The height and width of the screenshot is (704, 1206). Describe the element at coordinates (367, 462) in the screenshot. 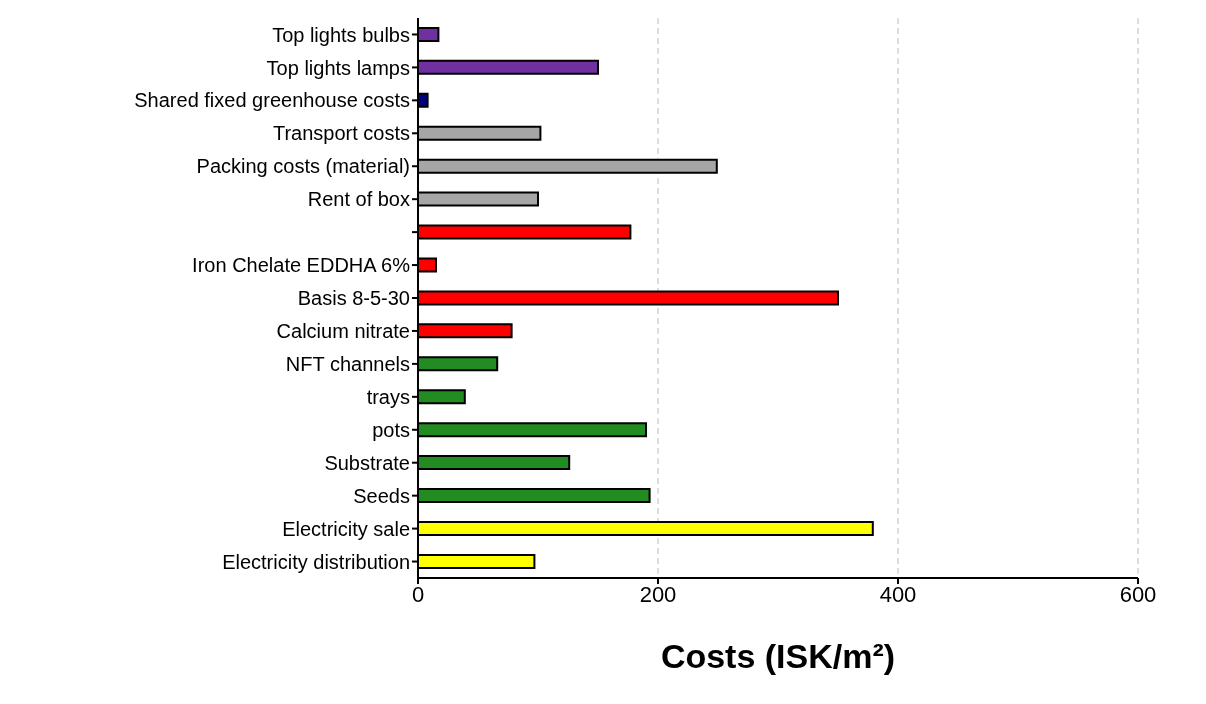

I see `y-tick-label: Substrate` at that location.